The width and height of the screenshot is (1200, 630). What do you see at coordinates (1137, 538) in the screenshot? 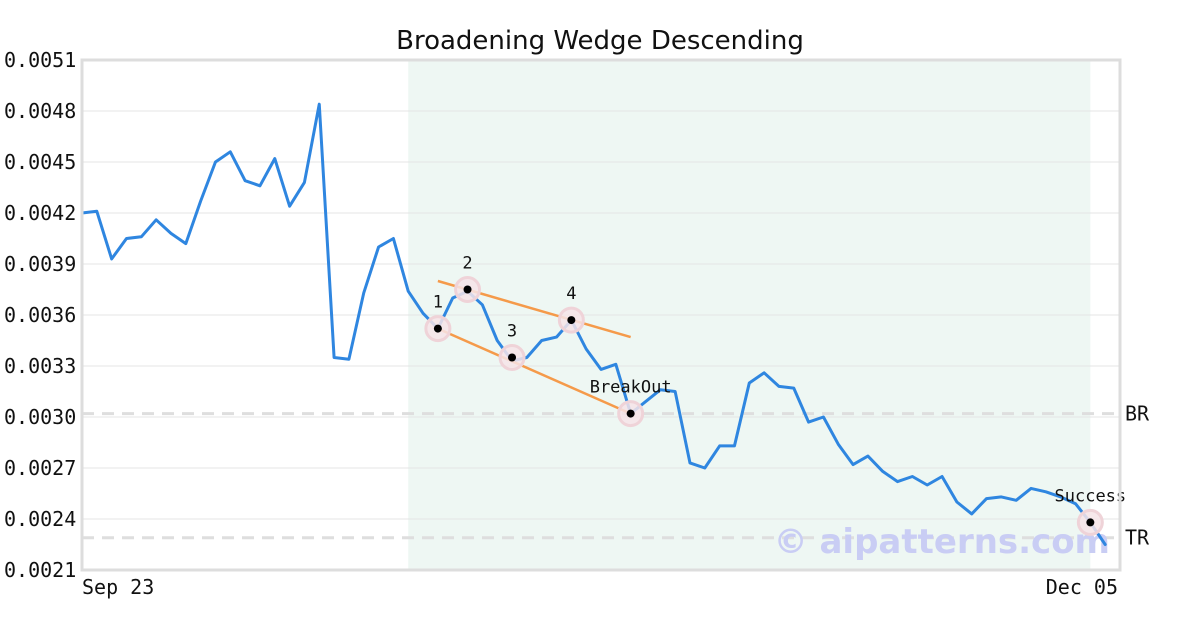
I see `reference-label-tr: TR` at bounding box center [1137, 538].